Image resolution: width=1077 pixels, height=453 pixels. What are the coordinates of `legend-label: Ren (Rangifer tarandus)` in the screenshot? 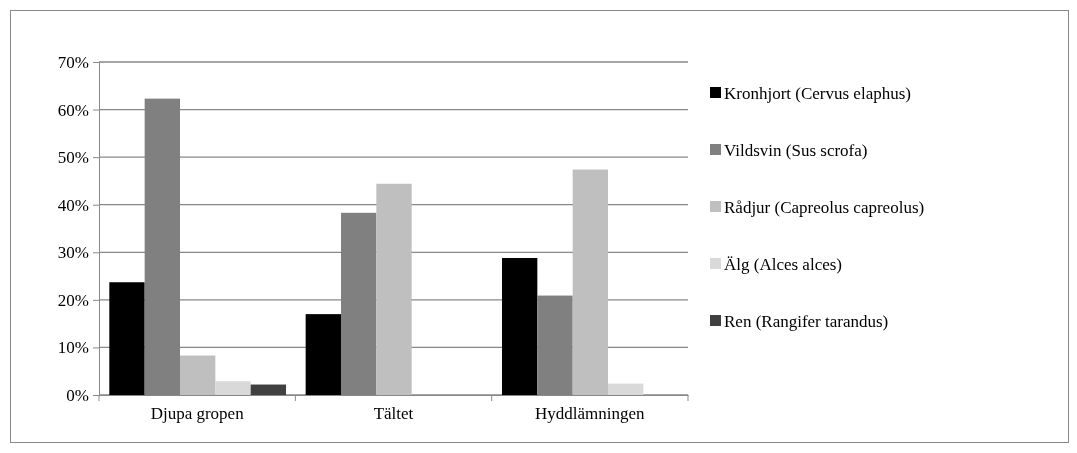 It's located at (806, 321).